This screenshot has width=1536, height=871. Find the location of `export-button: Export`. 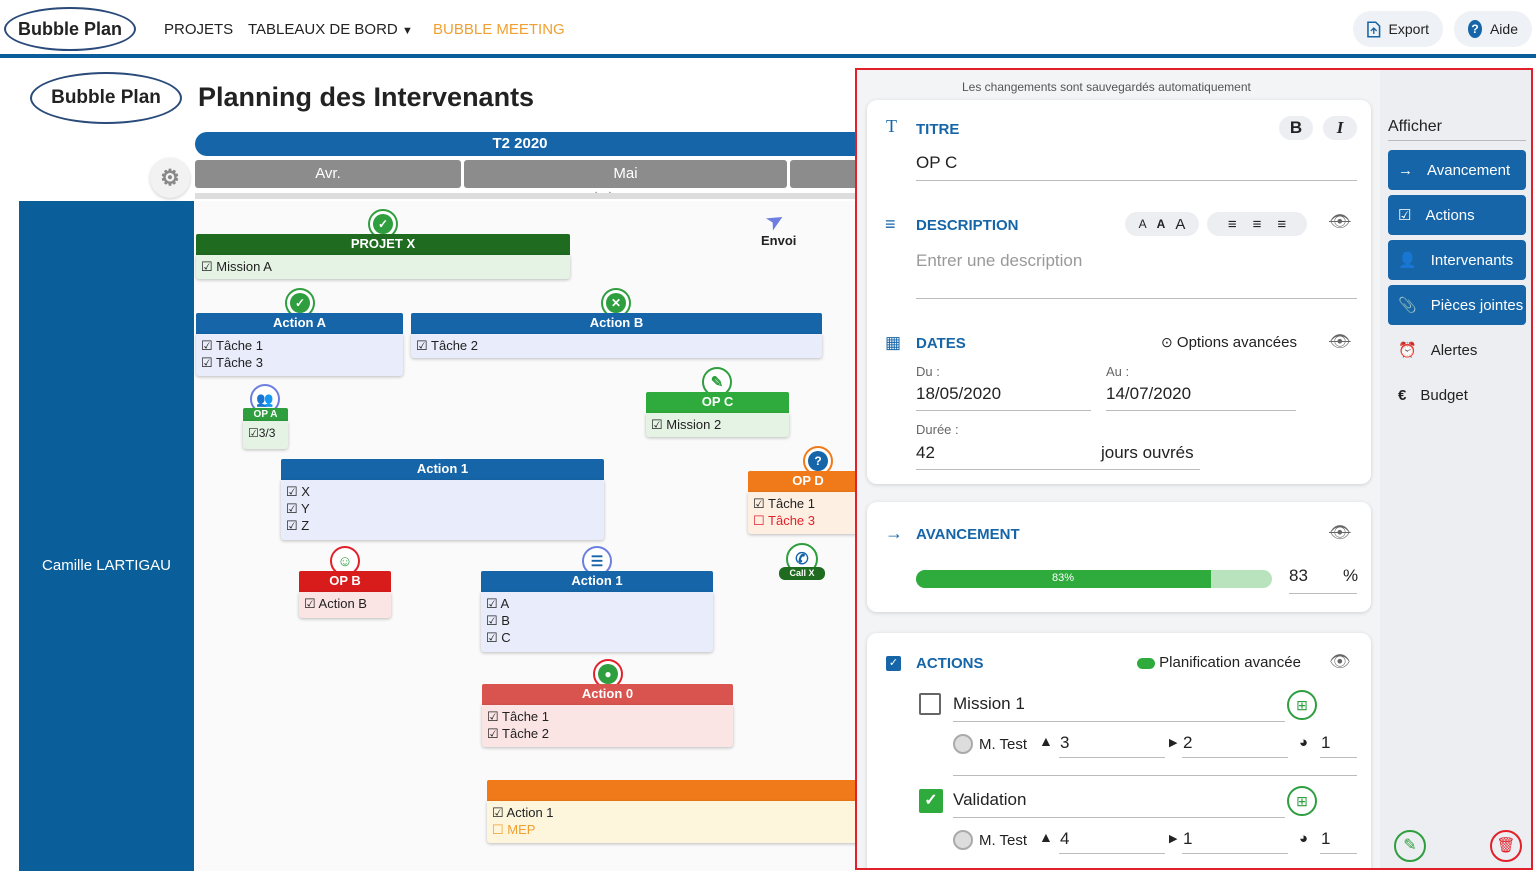

export-button: Export is located at coordinates (1398, 29).